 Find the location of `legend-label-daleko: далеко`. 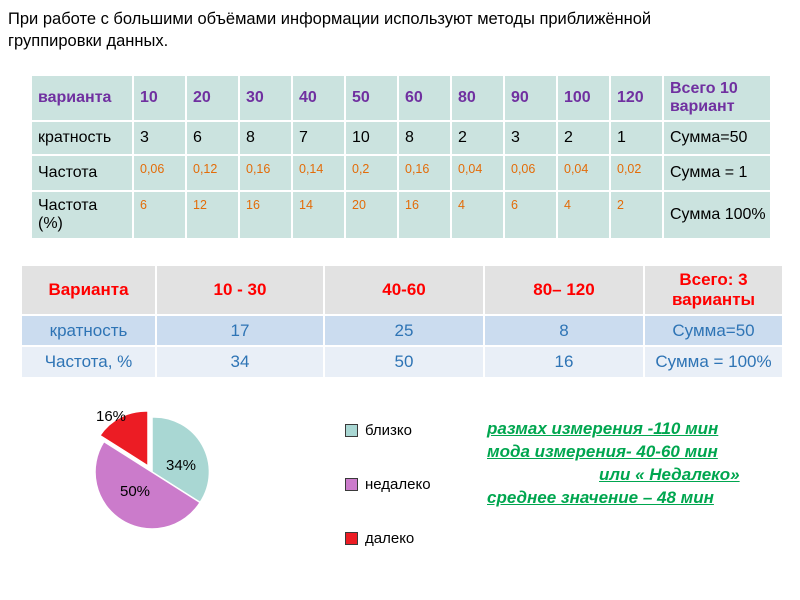

legend-label-daleko: далеко is located at coordinates (390, 538).